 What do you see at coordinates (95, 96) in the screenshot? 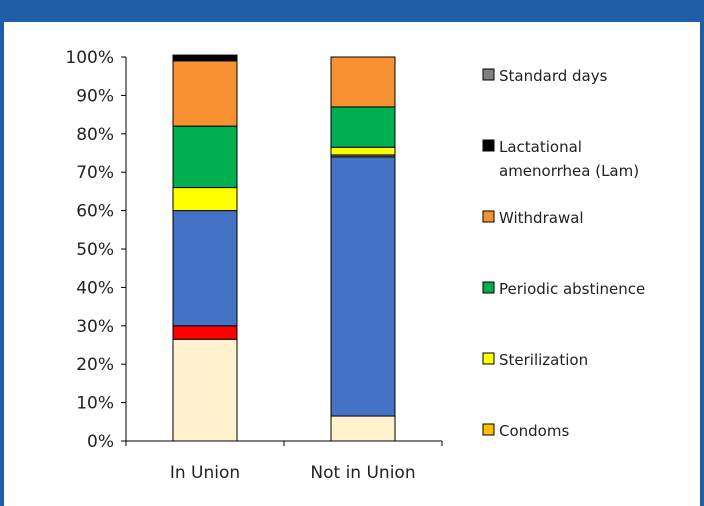
I see `y-tick-label: 90%` at bounding box center [95, 96].